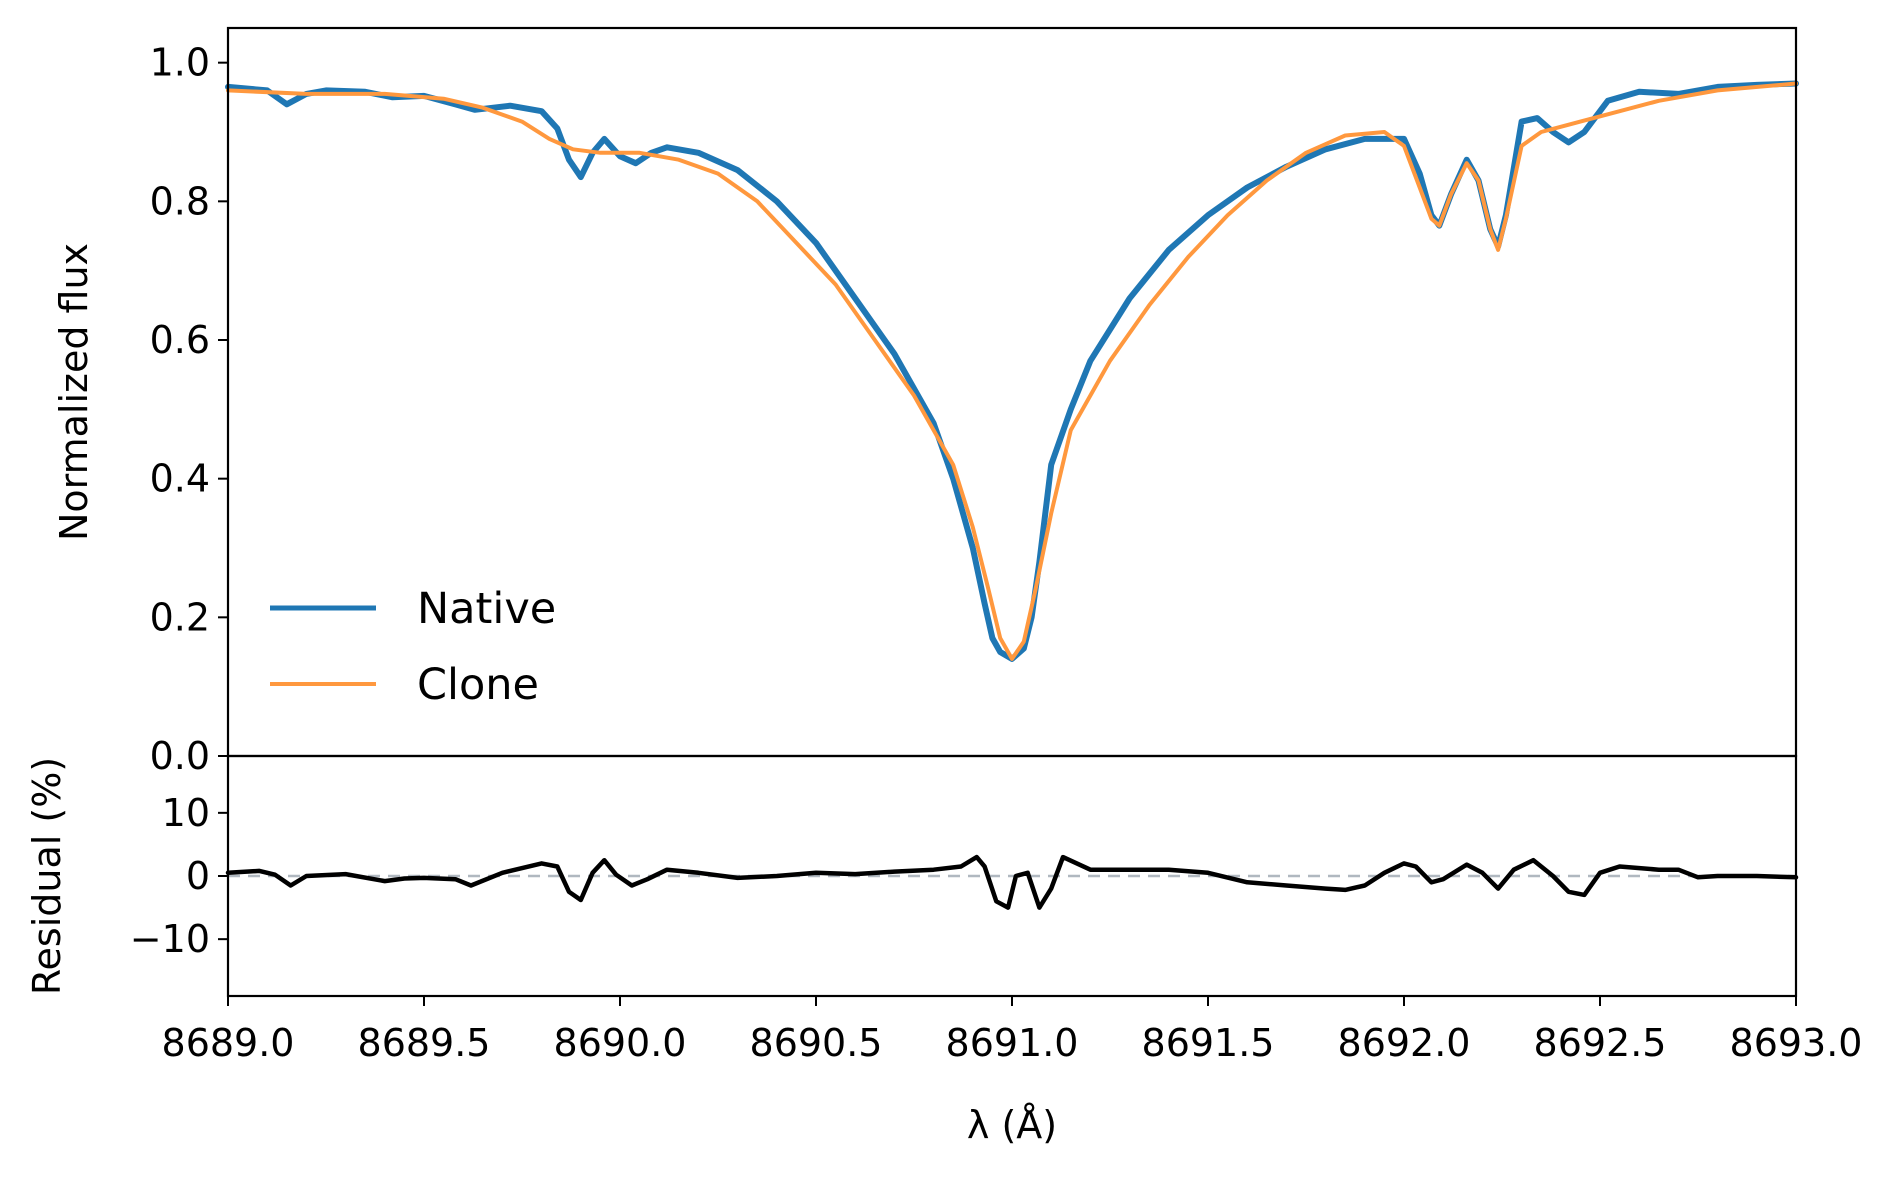 The image size is (1900, 1177). I want to click on residual-series-group, so click(1012, 882).